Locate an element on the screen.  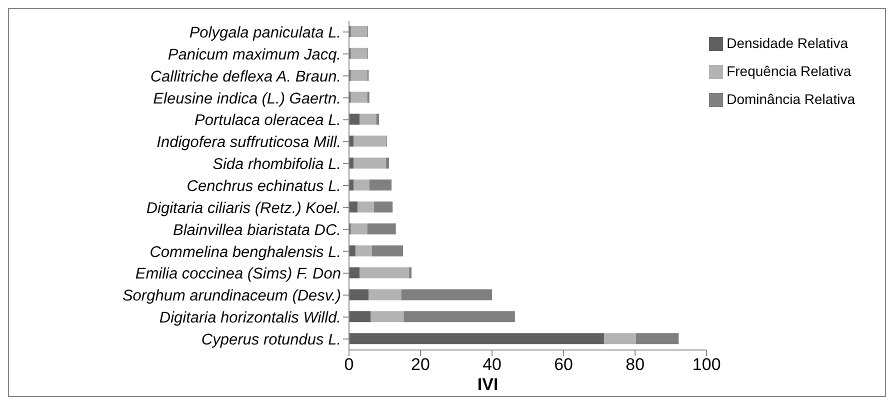
y-tick-label: Blainvillea biaristata DC. is located at coordinates (257, 230).